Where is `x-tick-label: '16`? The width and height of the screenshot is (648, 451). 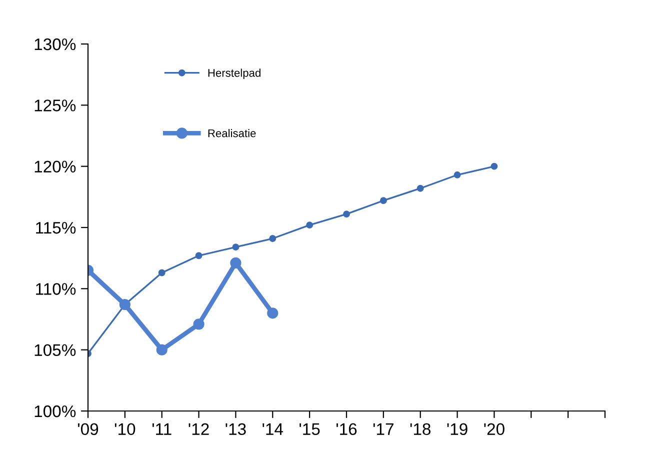
x-tick-label: '16 is located at coordinates (346, 429).